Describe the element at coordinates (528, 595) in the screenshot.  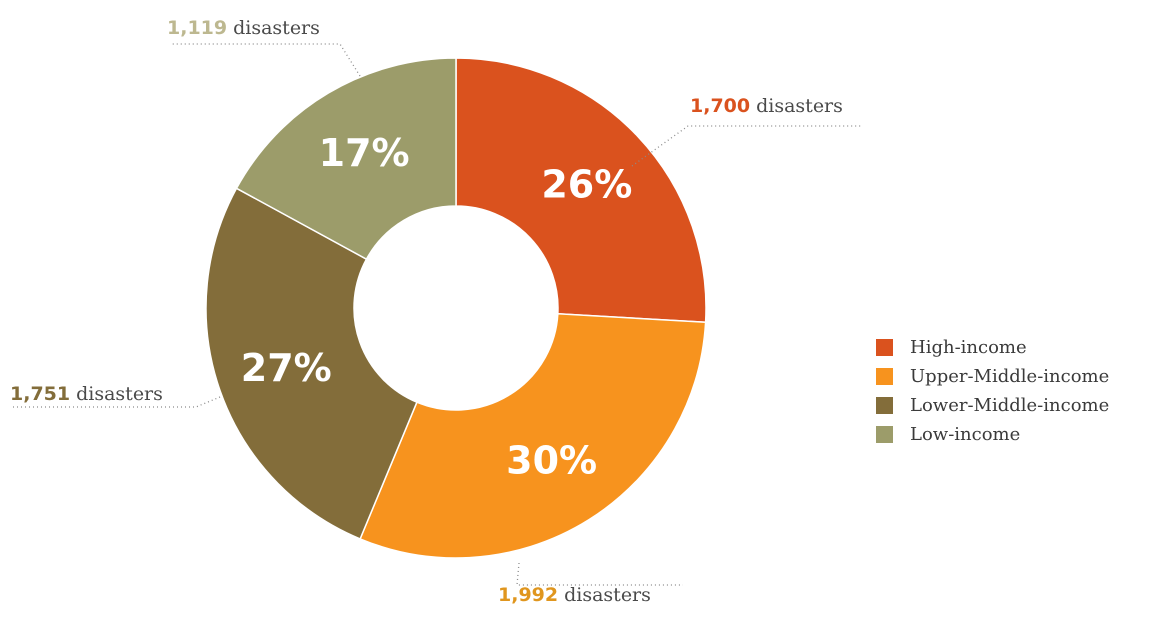
I see `count-value: 1,992` at that location.